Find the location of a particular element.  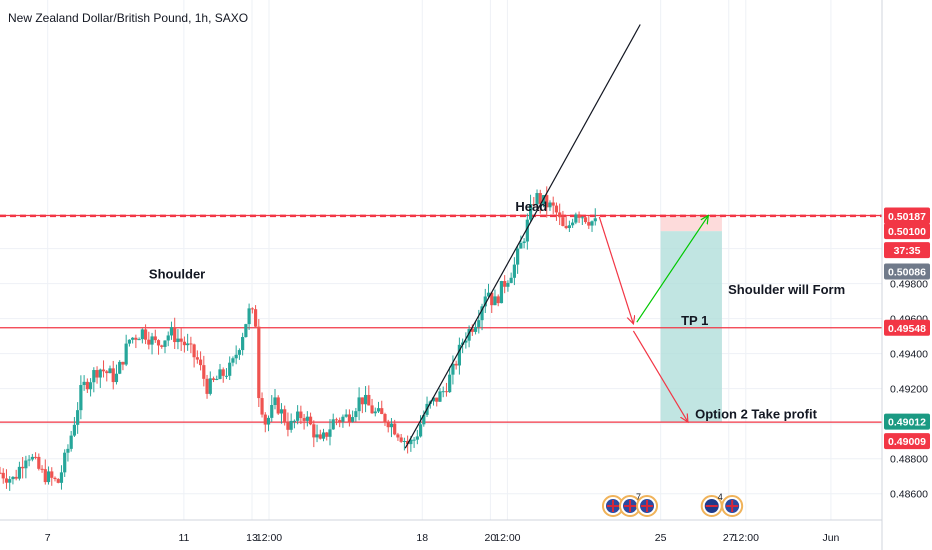

label-shoulder: Shoulder is located at coordinates (177, 273).